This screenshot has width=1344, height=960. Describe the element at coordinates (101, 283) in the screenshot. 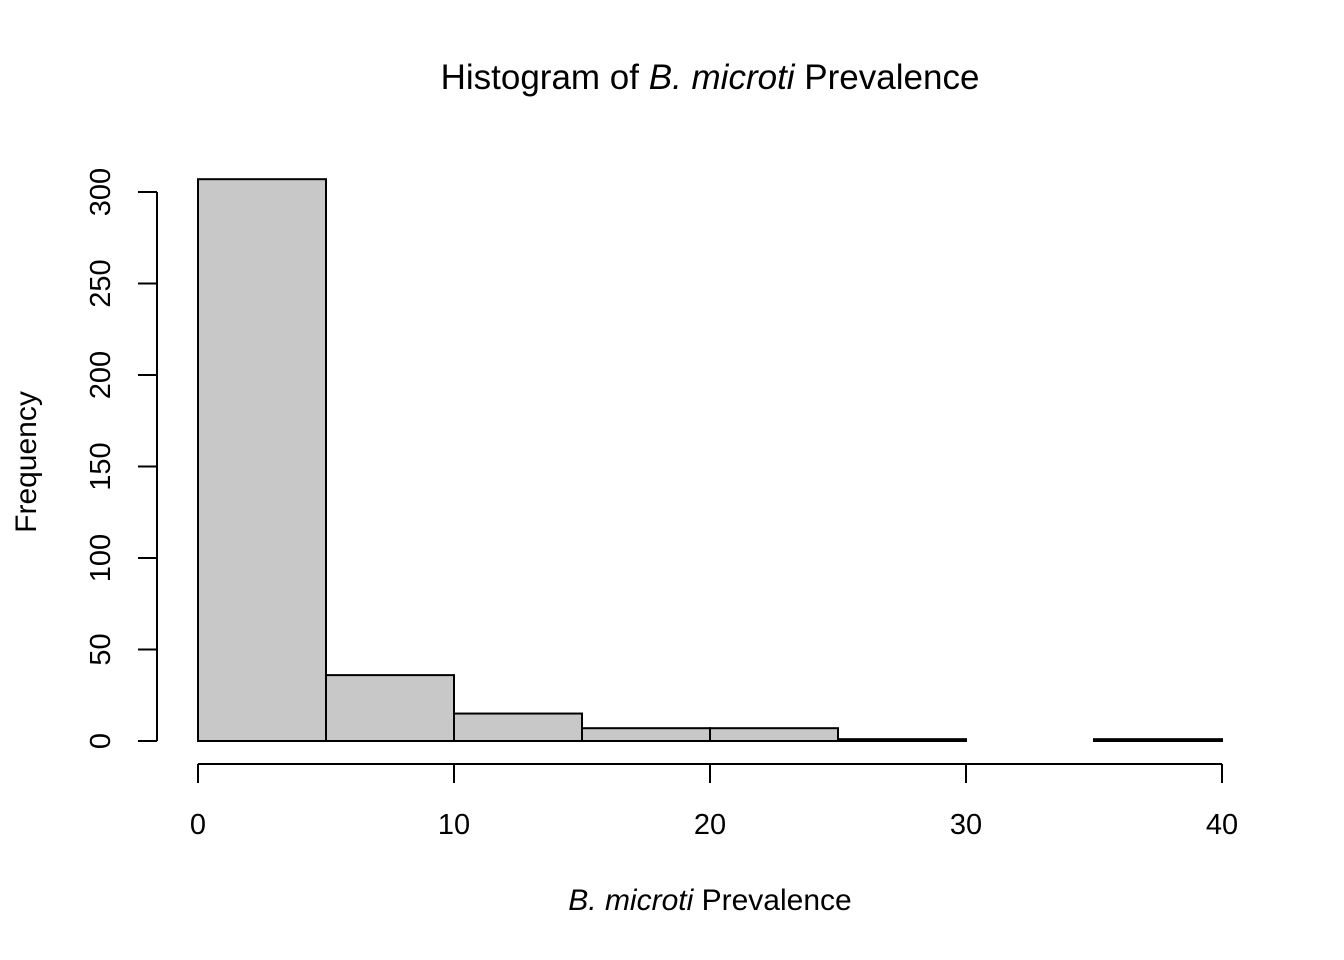

I see `y-tick-label: 250` at that location.